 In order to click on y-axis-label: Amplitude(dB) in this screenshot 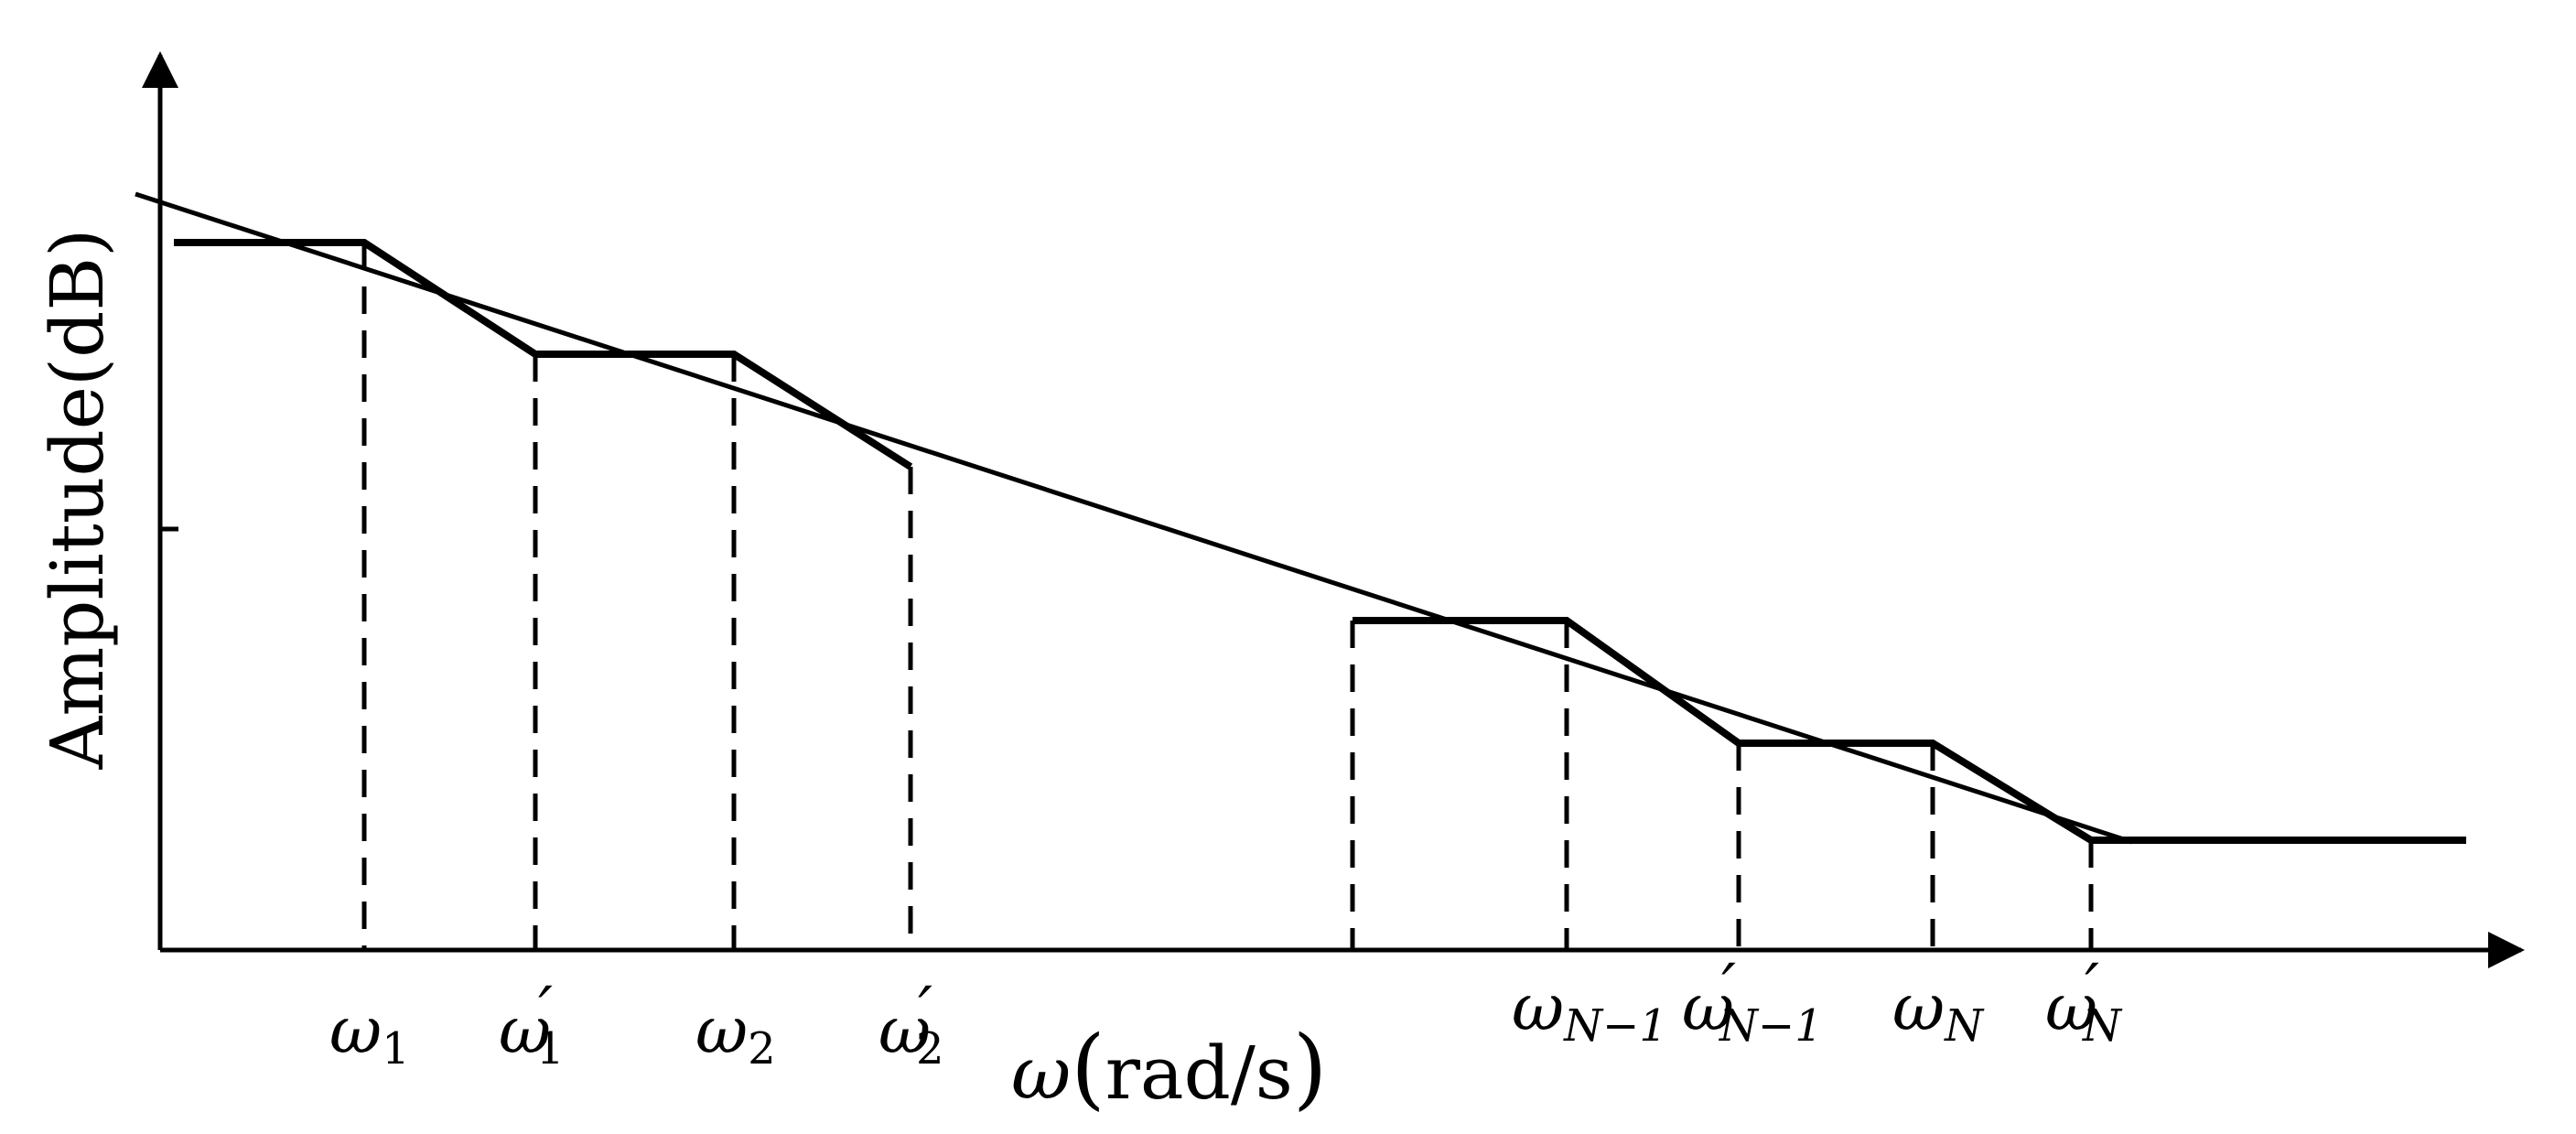, I will do `click(77, 500)`.